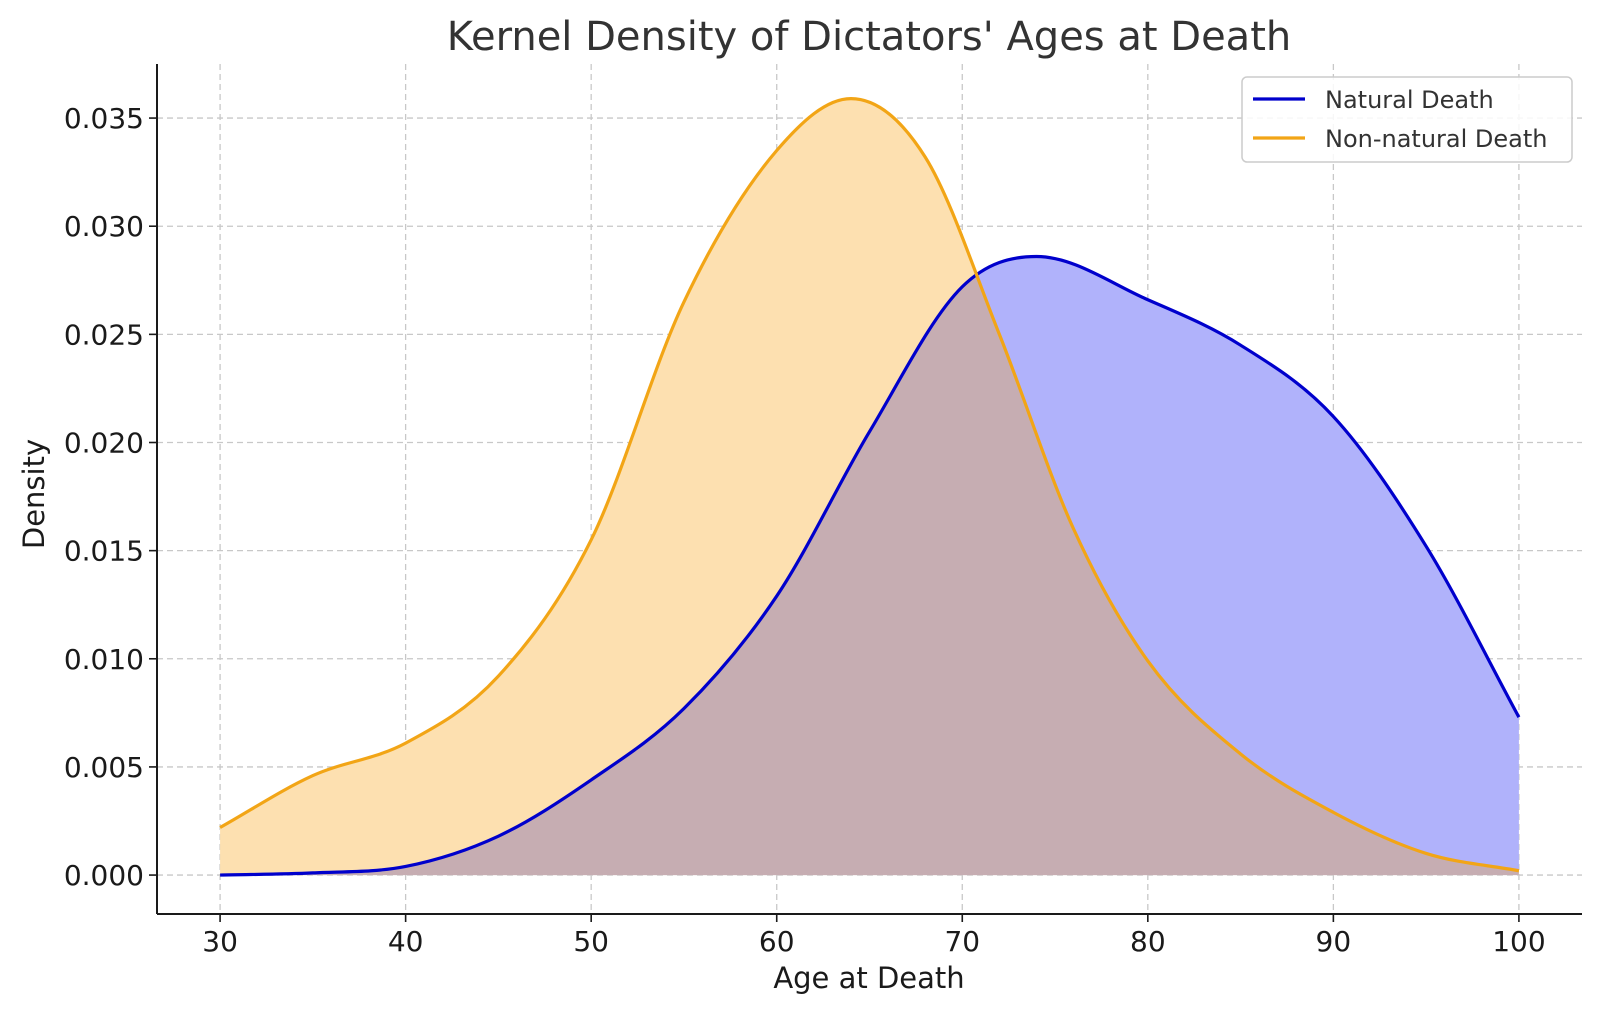 Image resolution: width=1600 pixels, height=1012 pixels. I want to click on y-axis-label: Density, so click(34, 494).